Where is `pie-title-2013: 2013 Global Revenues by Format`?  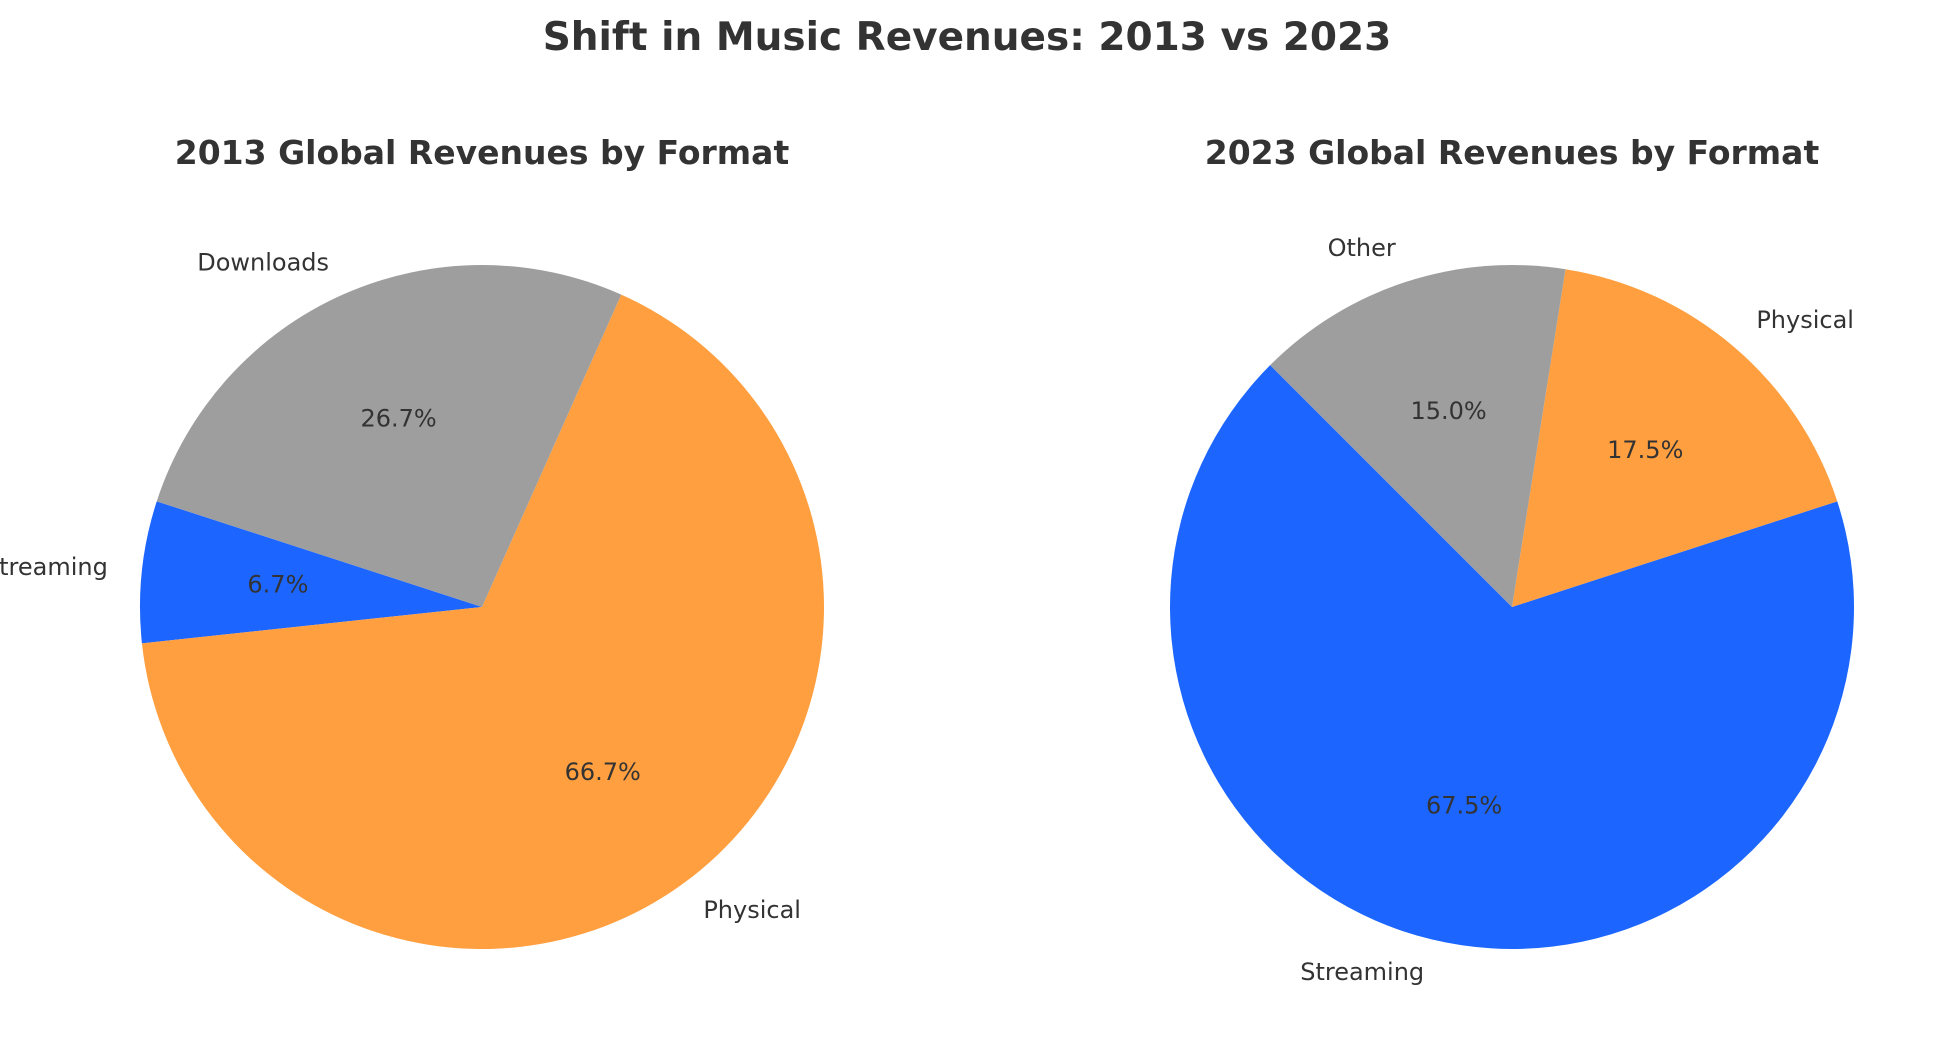 pie-title-2013: 2013 Global Revenues by Format is located at coordinates (482, 152).